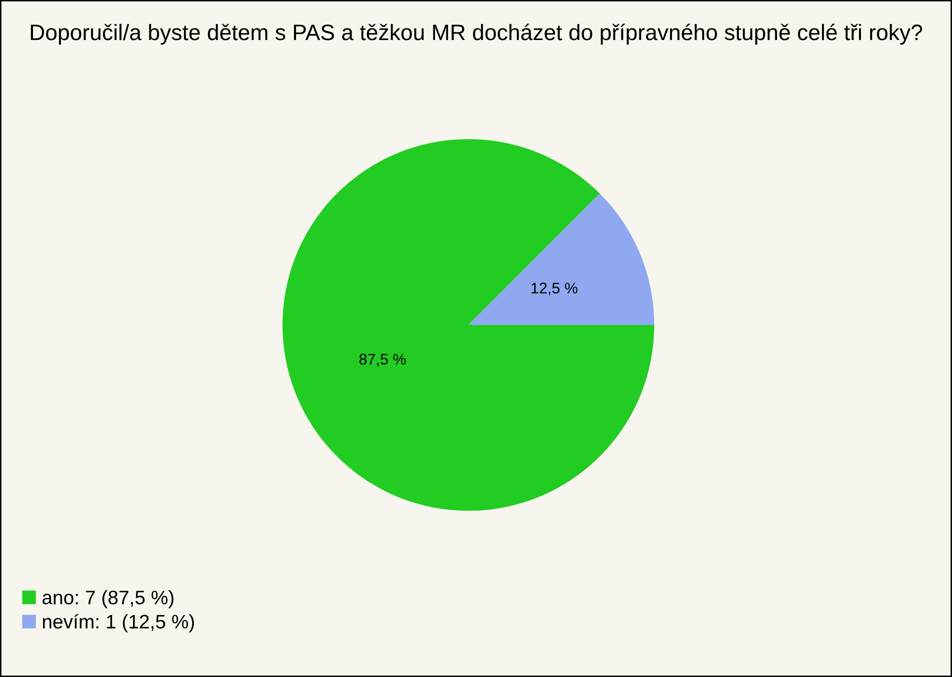 This screenshot has width=952, height=677. I want to click on pie-slice, so click(561, 259).